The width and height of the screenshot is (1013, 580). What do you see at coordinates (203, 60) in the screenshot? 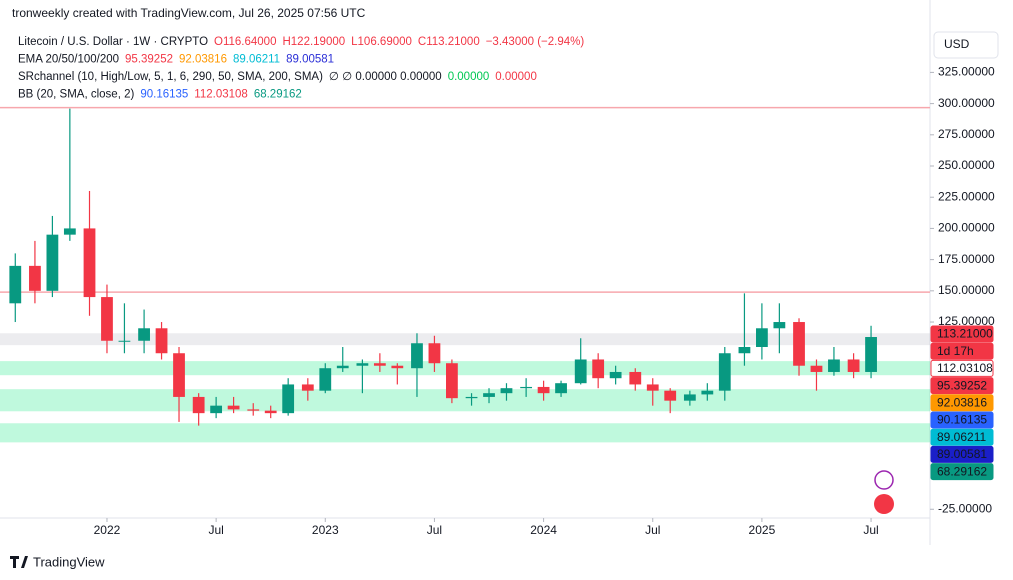
I see `legend-item: 92.03816` at bounding box center [203, 60].